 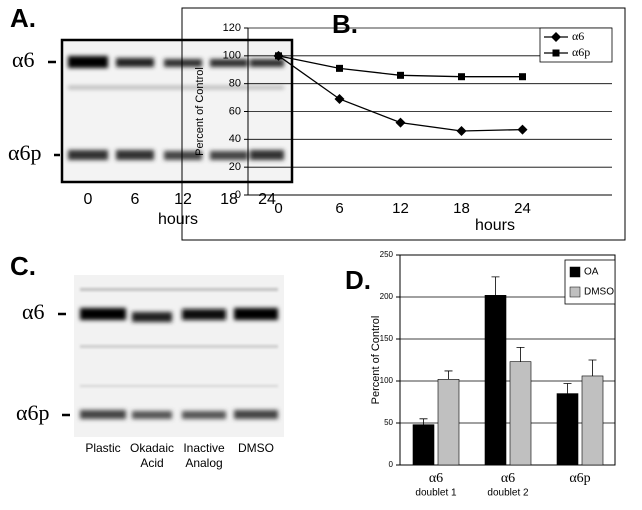 I want to click on y-tick-label: 80, so click(x=235, y=84).